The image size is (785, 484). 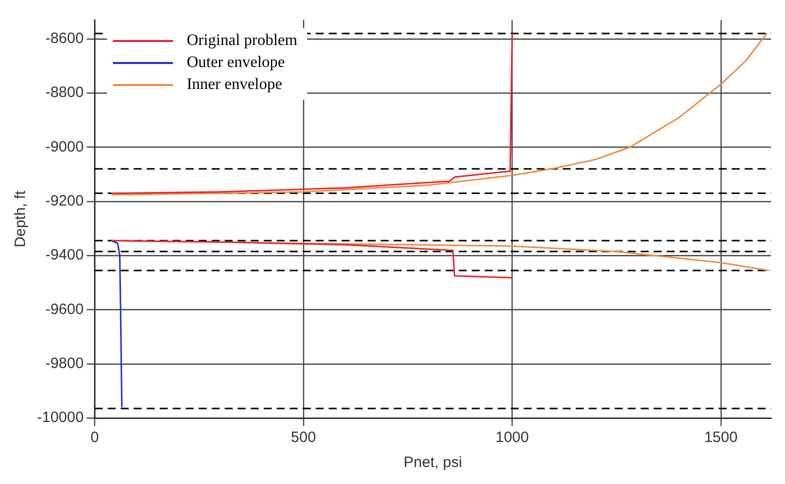 I want to click on legend-label: Original problem, so click(x=242, y=41).